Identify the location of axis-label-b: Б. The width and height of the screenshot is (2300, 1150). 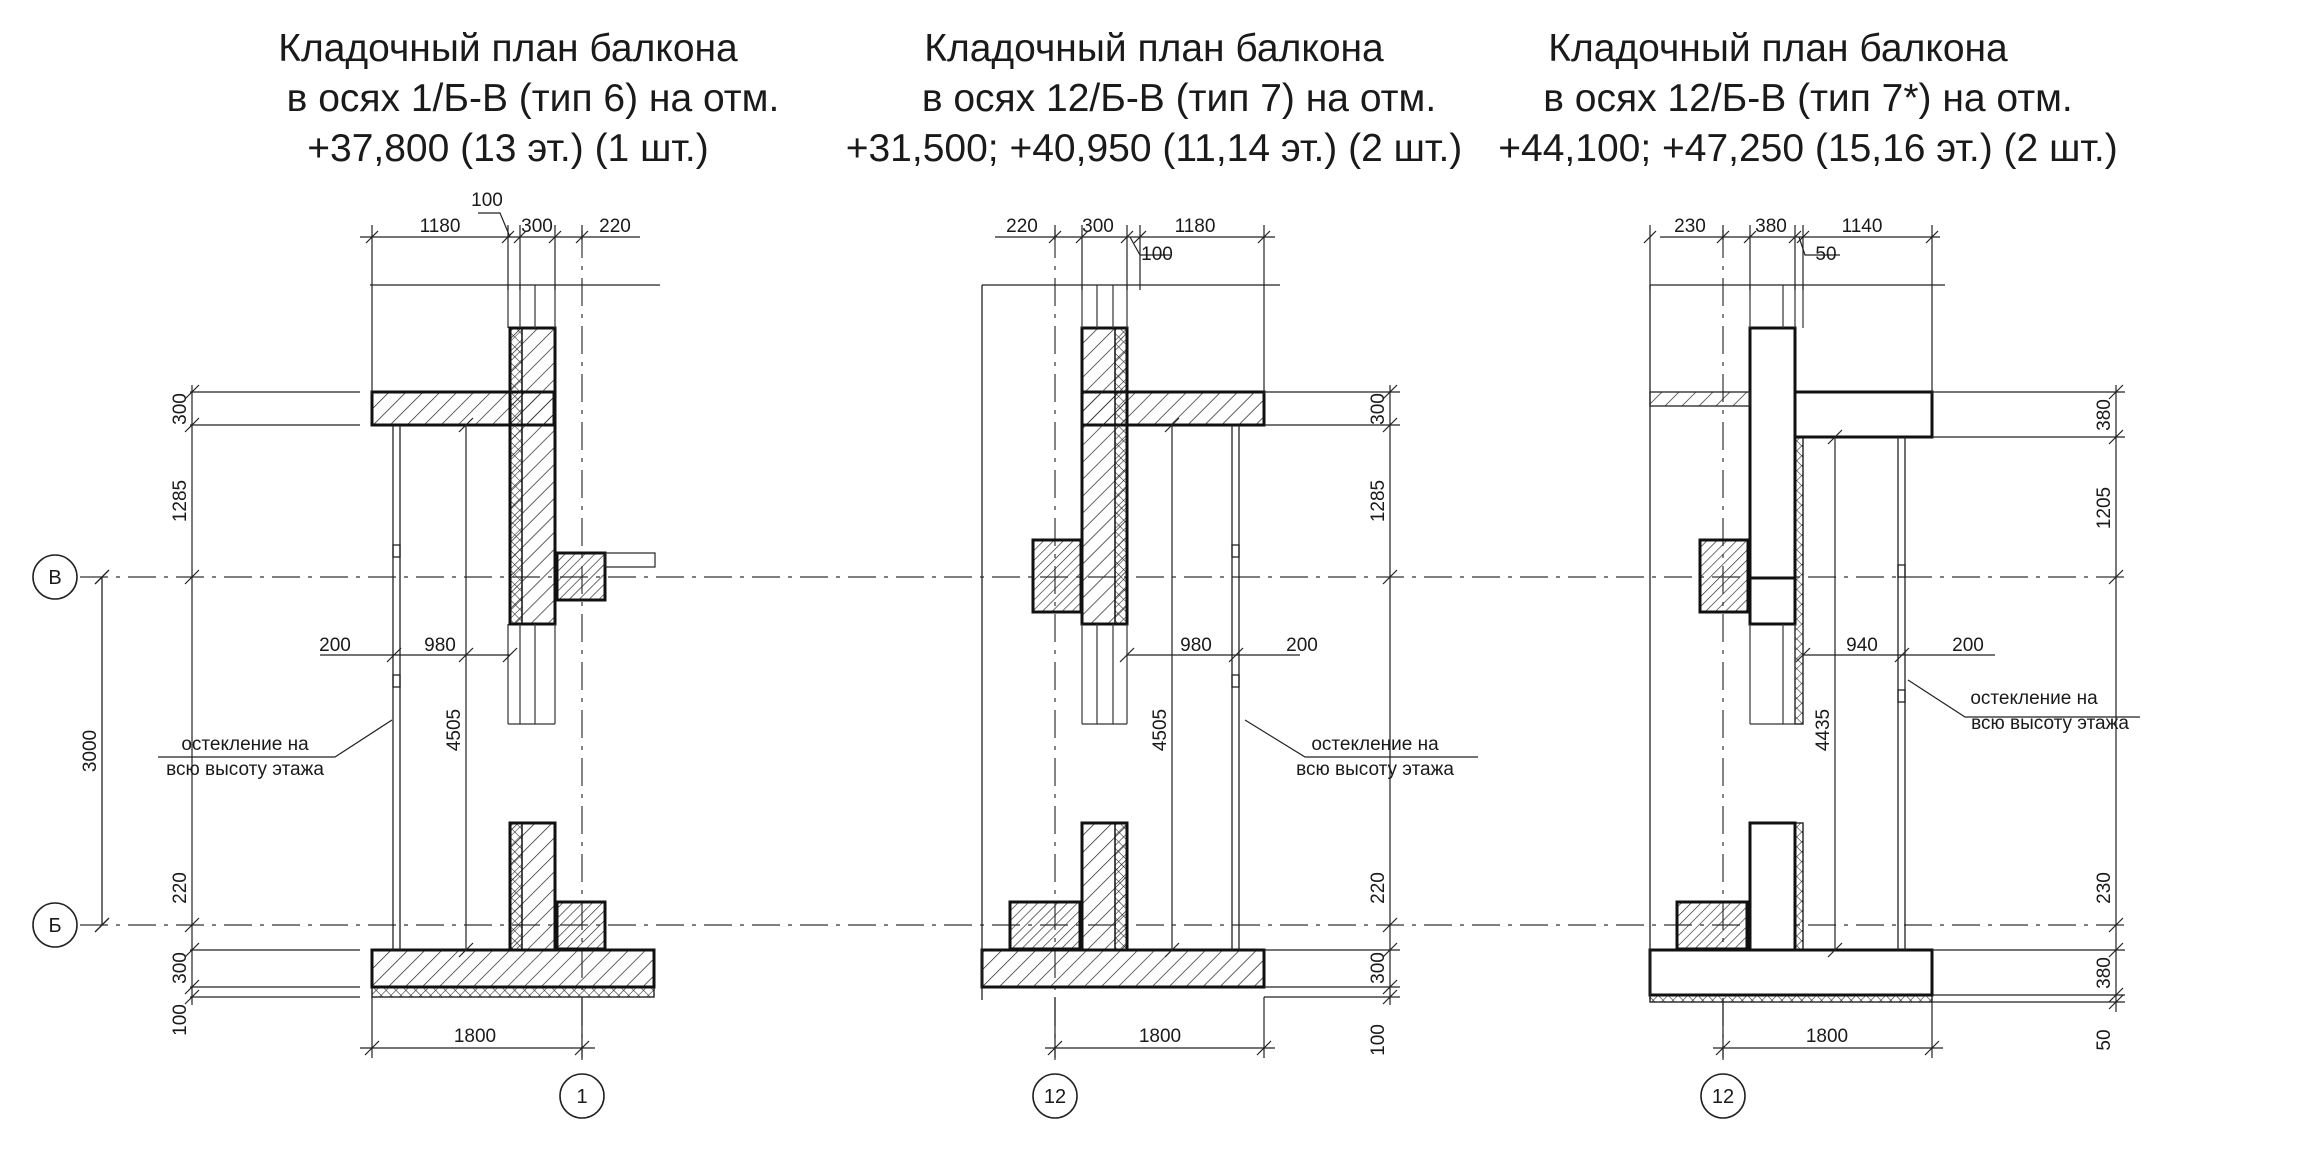
(54, 926).